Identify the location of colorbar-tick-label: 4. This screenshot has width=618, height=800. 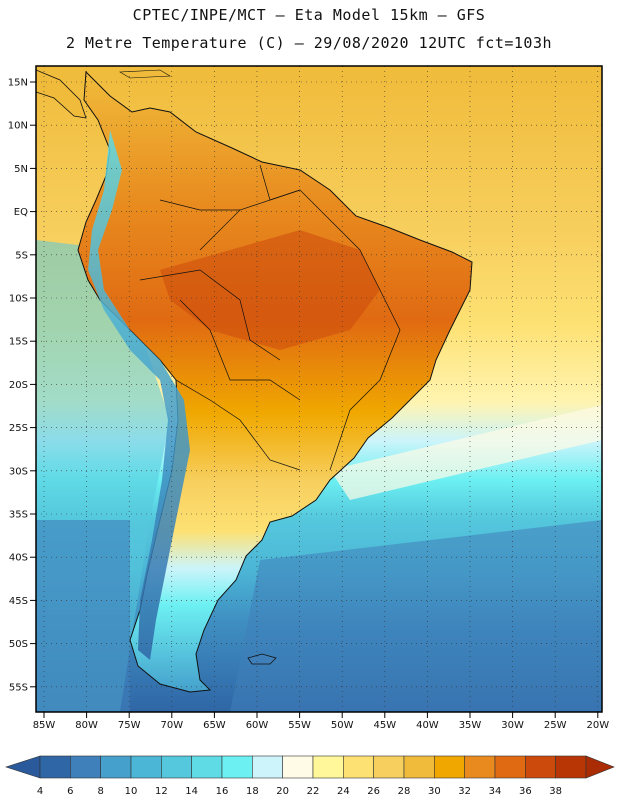
(40, 791).